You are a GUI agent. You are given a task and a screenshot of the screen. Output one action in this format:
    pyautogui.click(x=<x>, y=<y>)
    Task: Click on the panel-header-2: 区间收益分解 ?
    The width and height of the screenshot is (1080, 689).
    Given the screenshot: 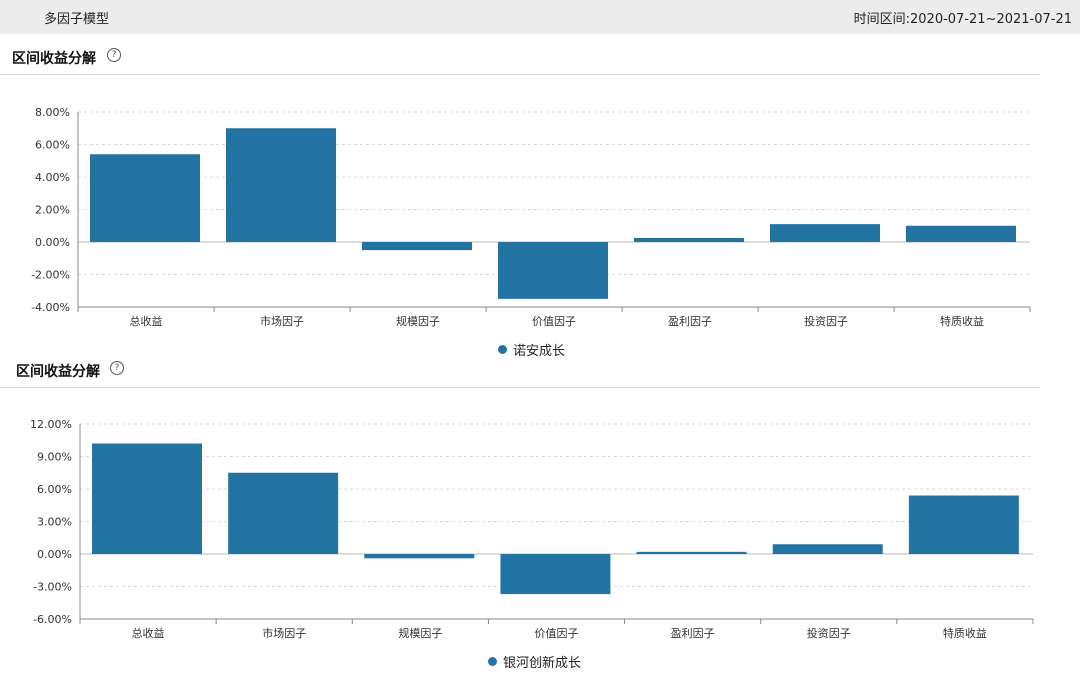 What is the action you would take?
    pyautogui.click(x=520, y=367)
    